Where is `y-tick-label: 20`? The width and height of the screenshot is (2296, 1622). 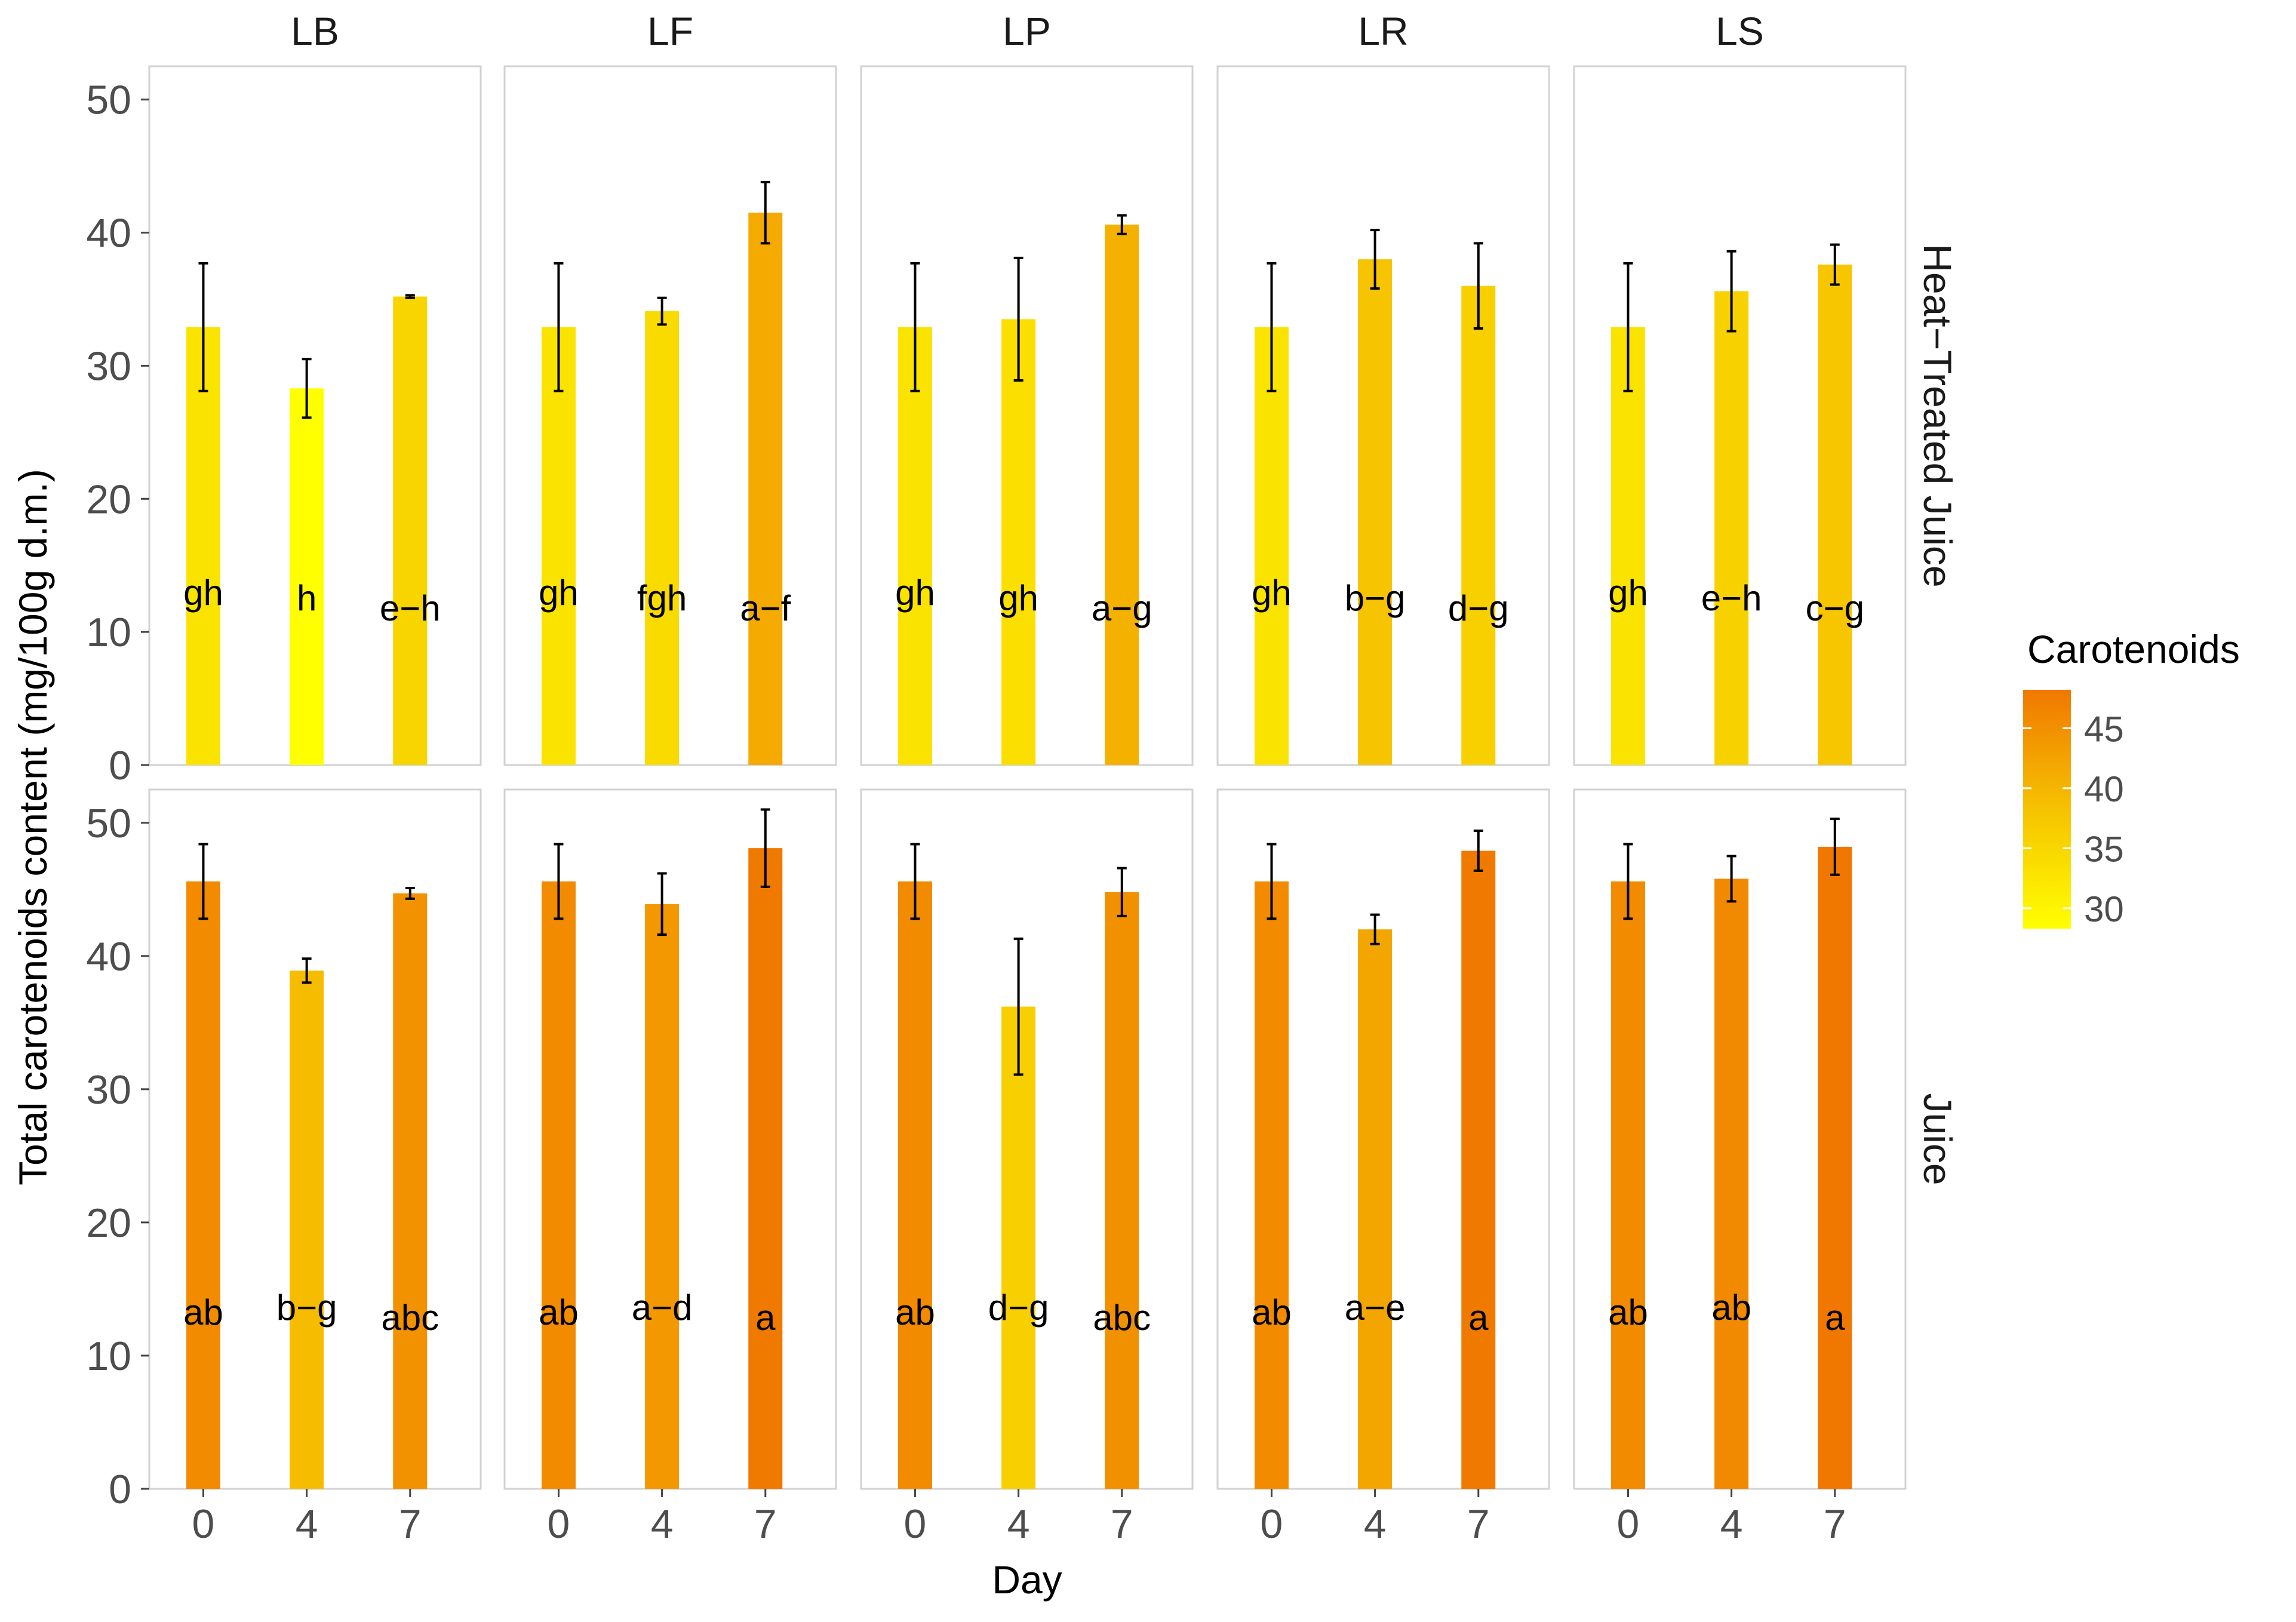 y-tick-label: 20 is located at coordinates (108, 499).